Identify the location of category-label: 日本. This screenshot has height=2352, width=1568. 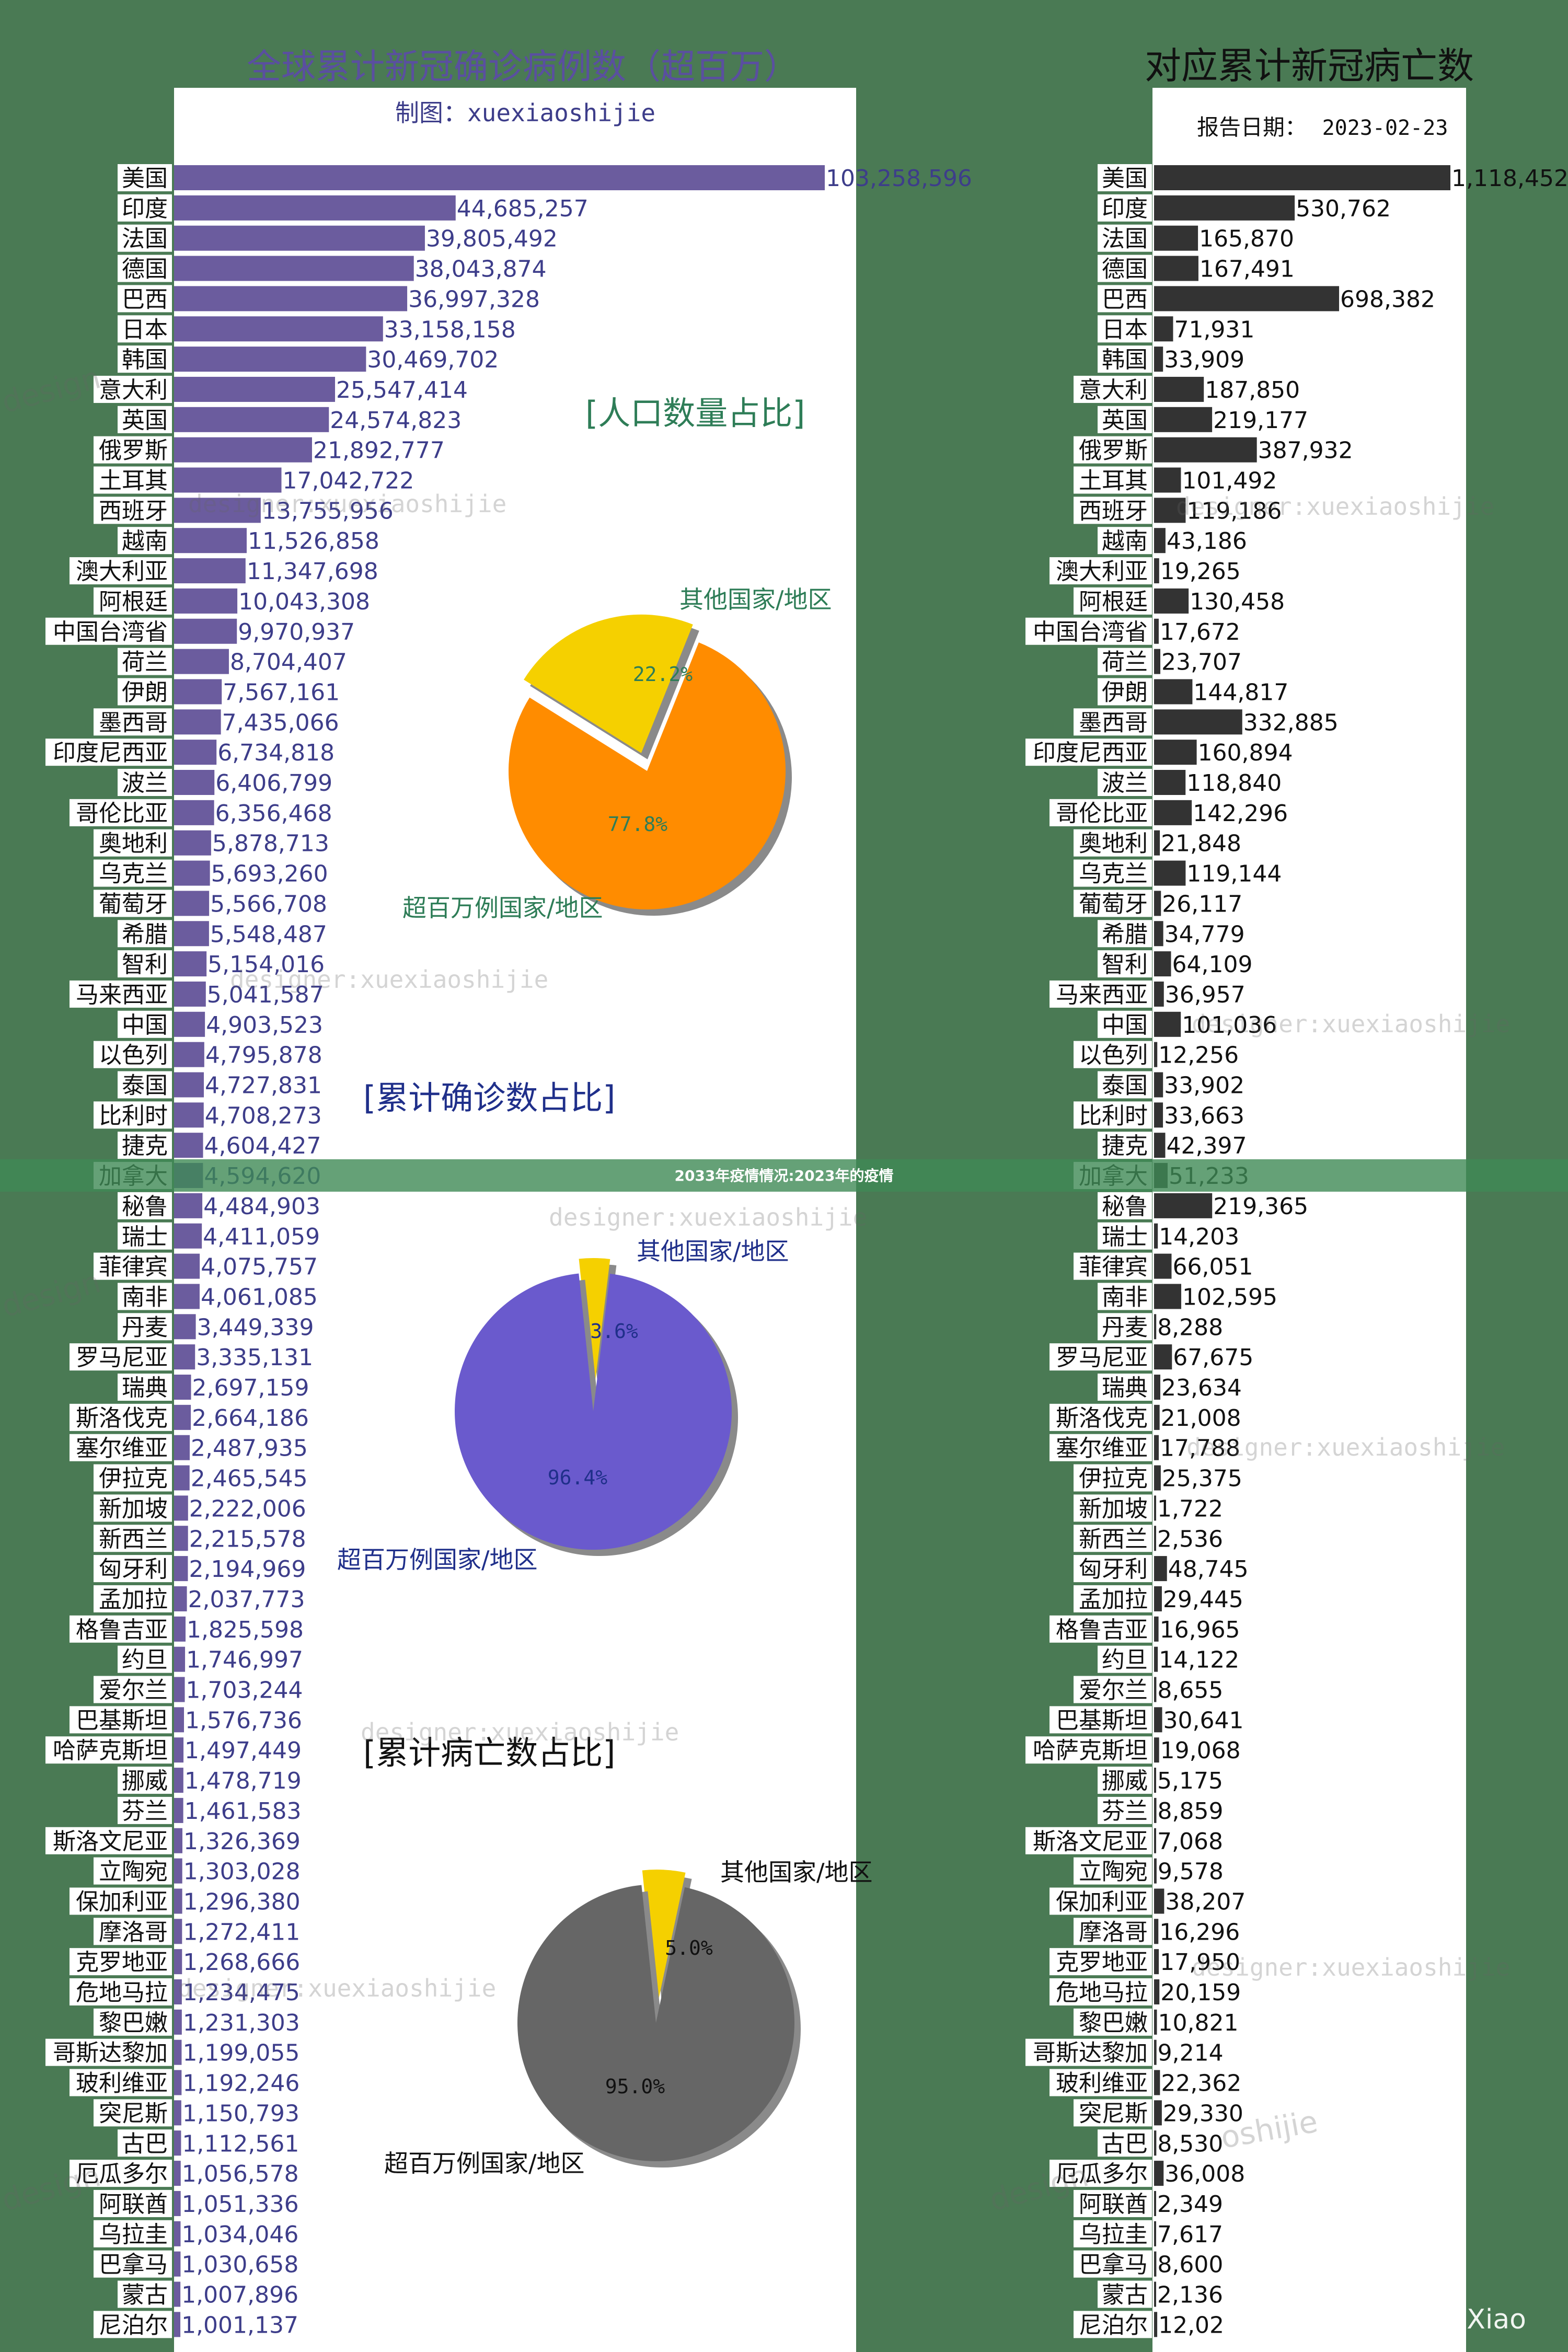
(1125, 329).